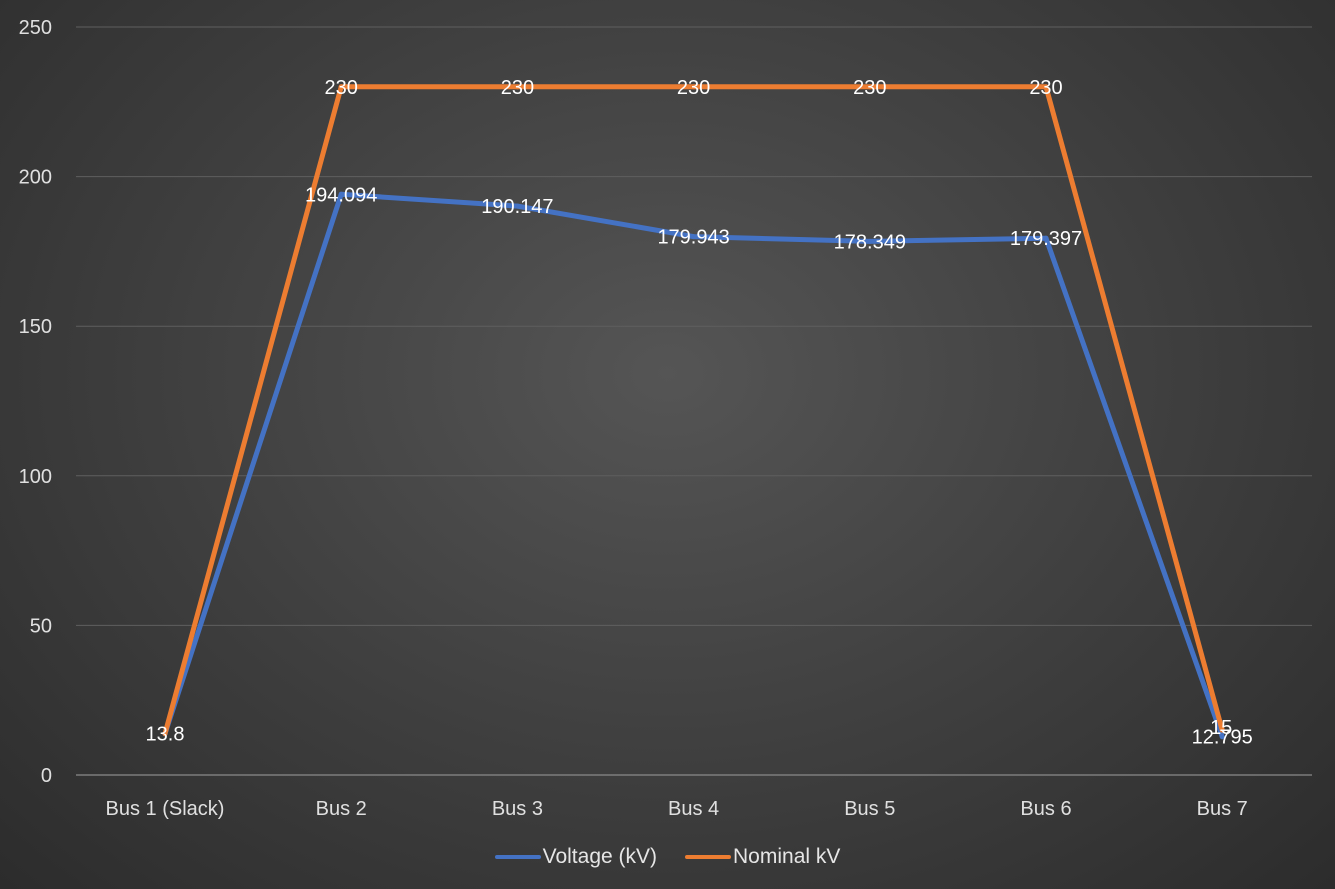 Image resolution: width=1335 pixels, height=889 pixels. Describe the element at coordinates (41, 626) in the screenshot. I see `y-tick-label: 50` at that location.